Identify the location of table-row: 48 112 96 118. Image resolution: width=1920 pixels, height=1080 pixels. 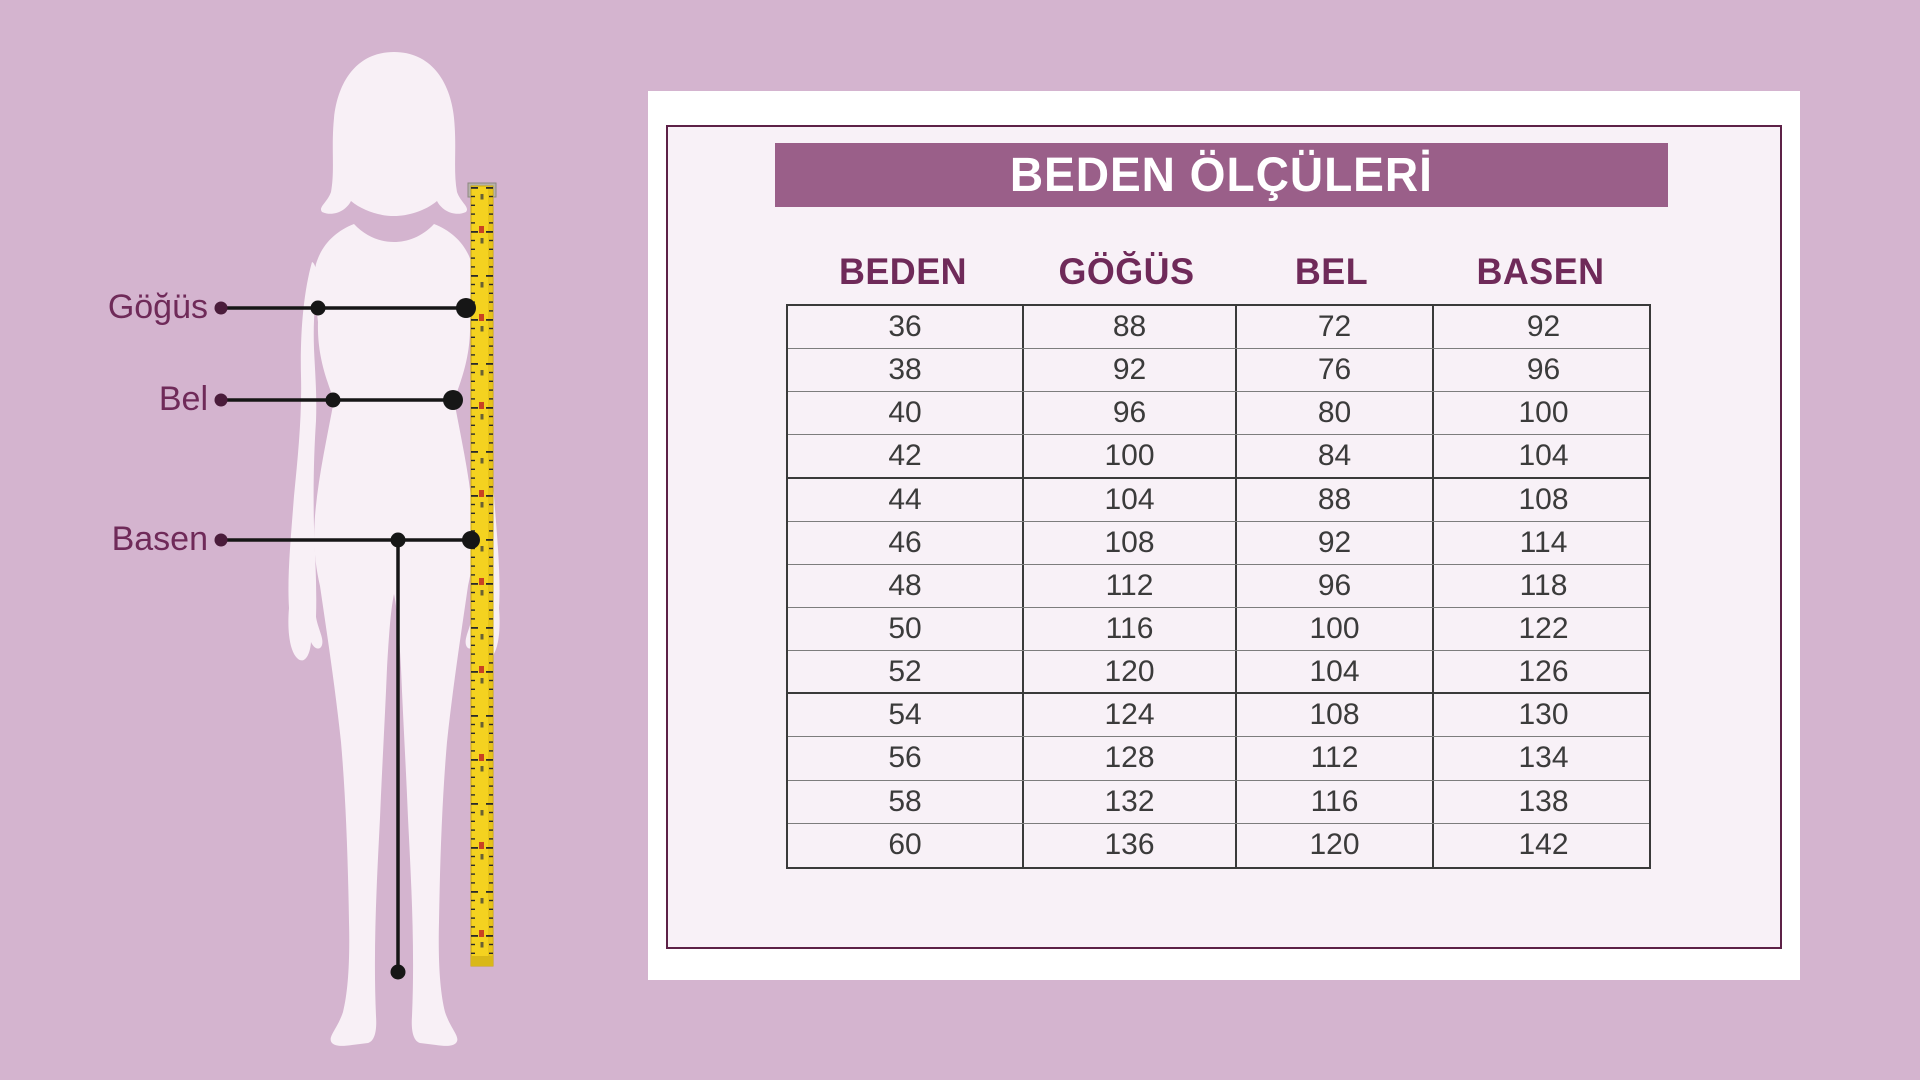
(1218, 586).